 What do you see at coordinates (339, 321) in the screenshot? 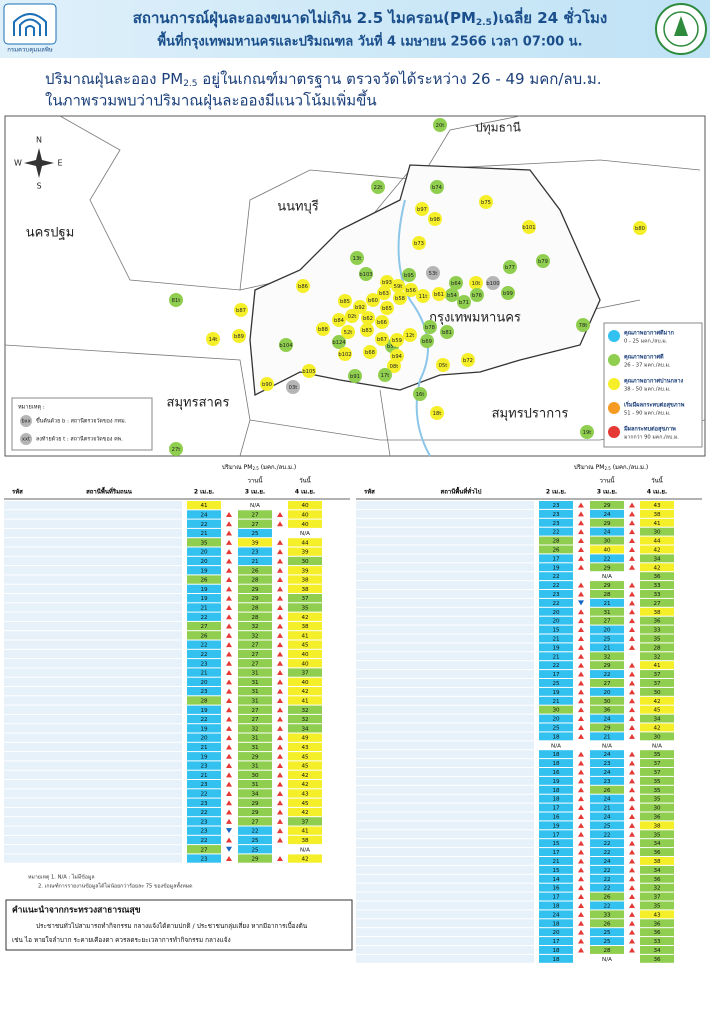
I see `station-label: b84` at bounding box center [339, 321].